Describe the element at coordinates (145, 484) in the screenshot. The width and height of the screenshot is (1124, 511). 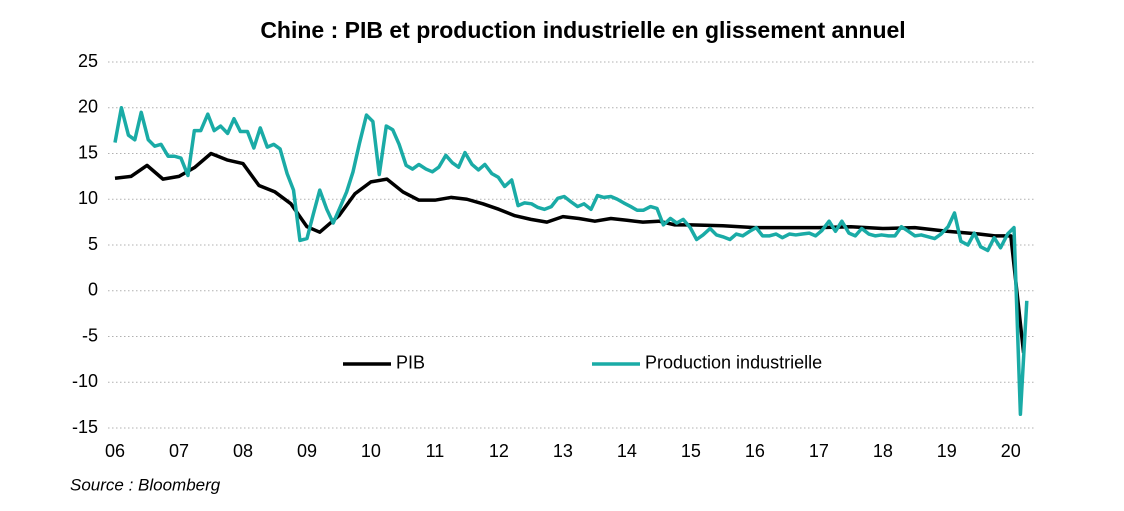
I see `source-note: Source : Bloomberg` at that location.